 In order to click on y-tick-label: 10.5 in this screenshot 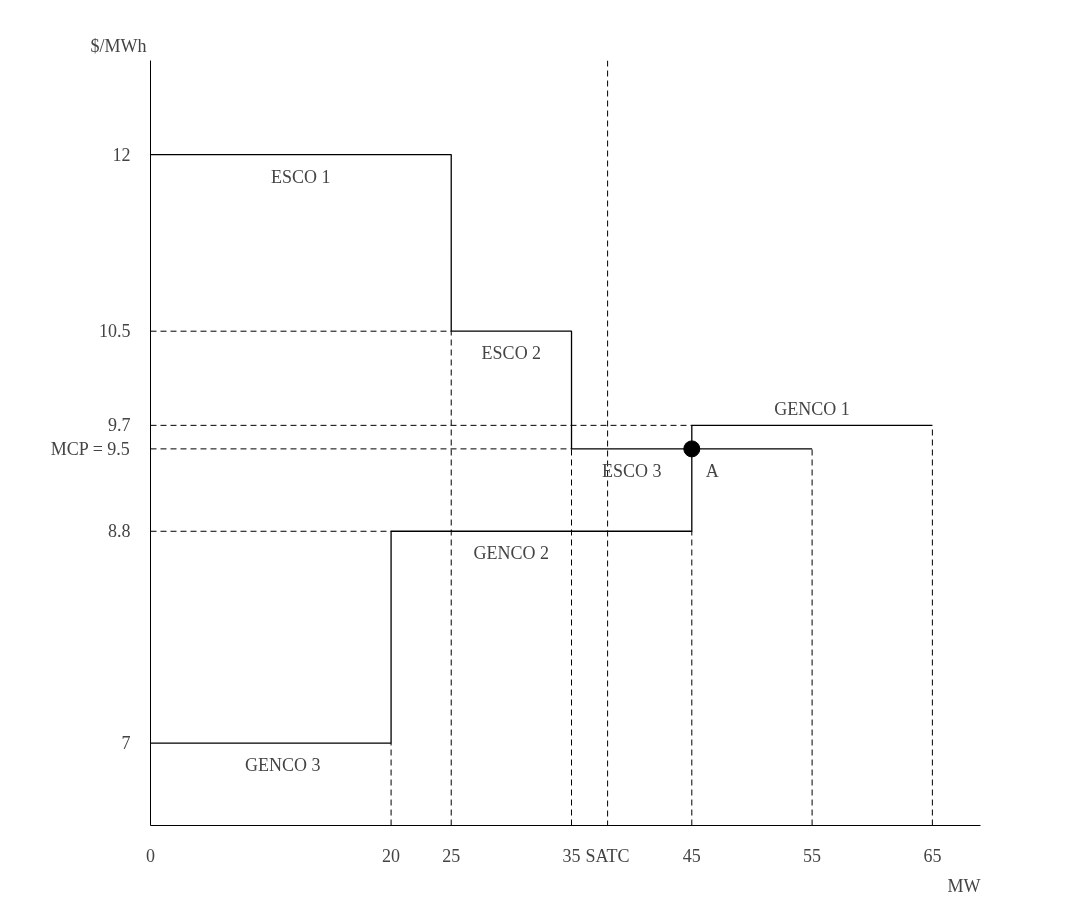, I will do `click(115, 331)`.